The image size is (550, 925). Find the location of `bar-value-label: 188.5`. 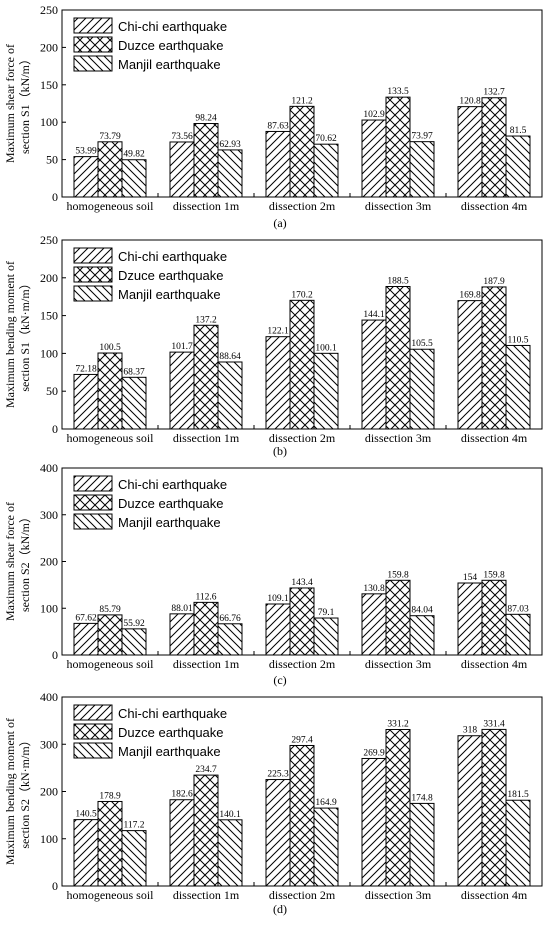

bar-value-label: 188.5 is located at coordinates (398, 281).